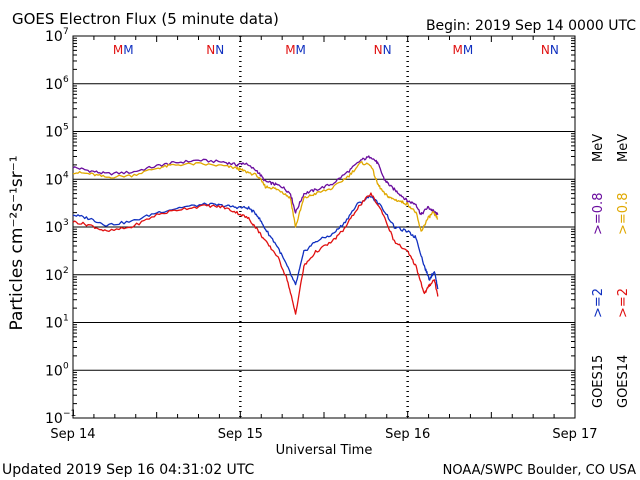  I want to click on series-goes14-e2, so click(255, 253).